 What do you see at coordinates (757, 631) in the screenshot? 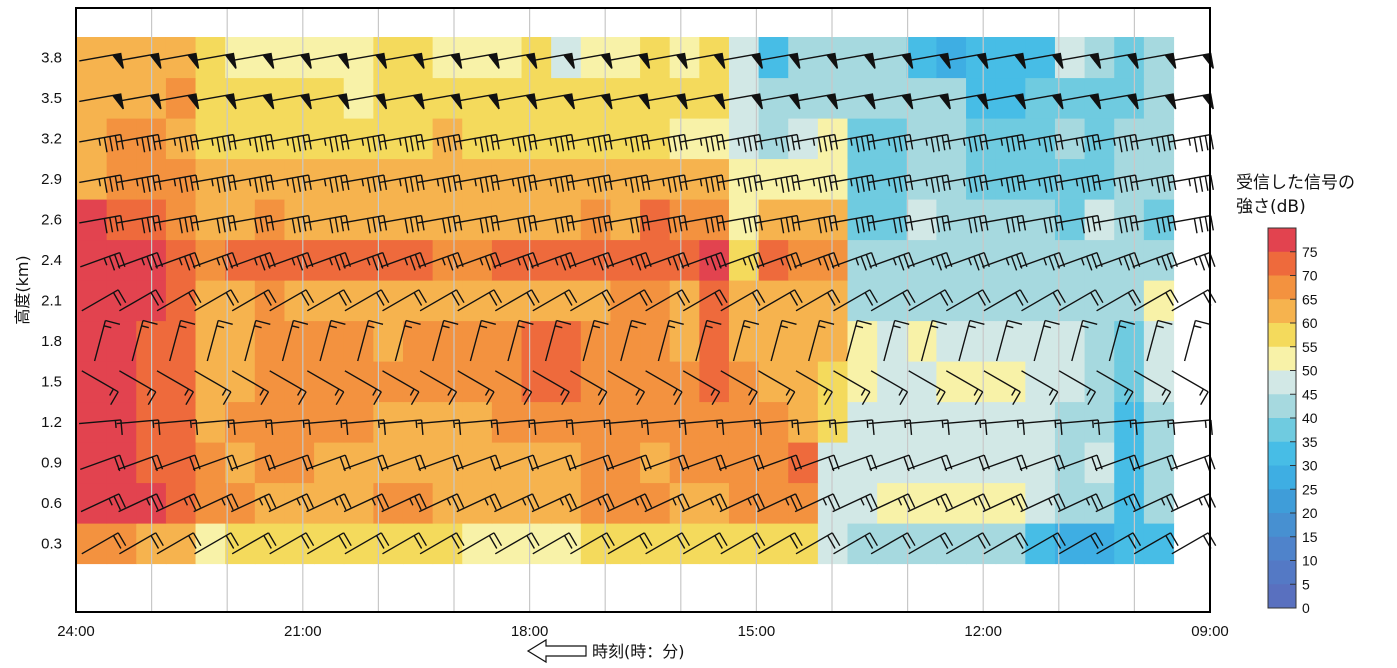
I see `x-tick-label: 15:00` at bounding box center [757, 631].